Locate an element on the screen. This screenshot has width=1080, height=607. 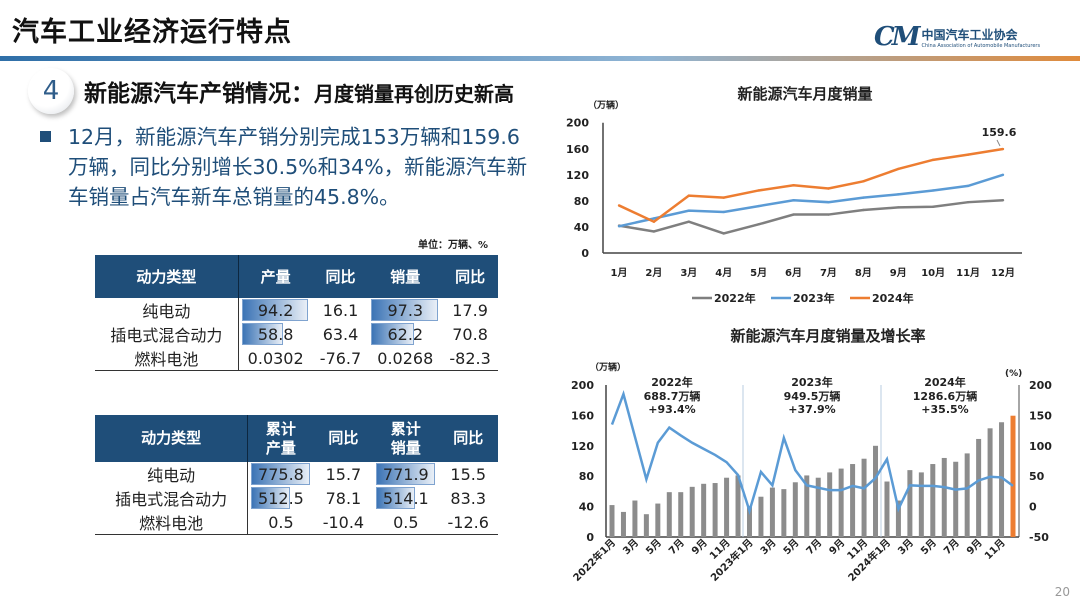
x-tick-label: 1月 is located at coordinates (619, 273).